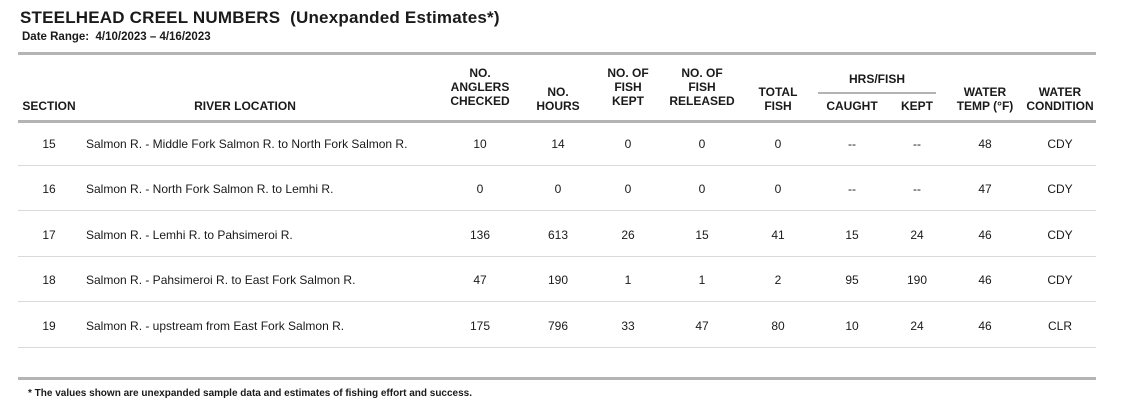 This screenshot has height=416, width=1121. What do you see at coordinates (558, 106) in the screenshot?
I see `header-hours-line2: HOURS` at bounding box center [558, 106].